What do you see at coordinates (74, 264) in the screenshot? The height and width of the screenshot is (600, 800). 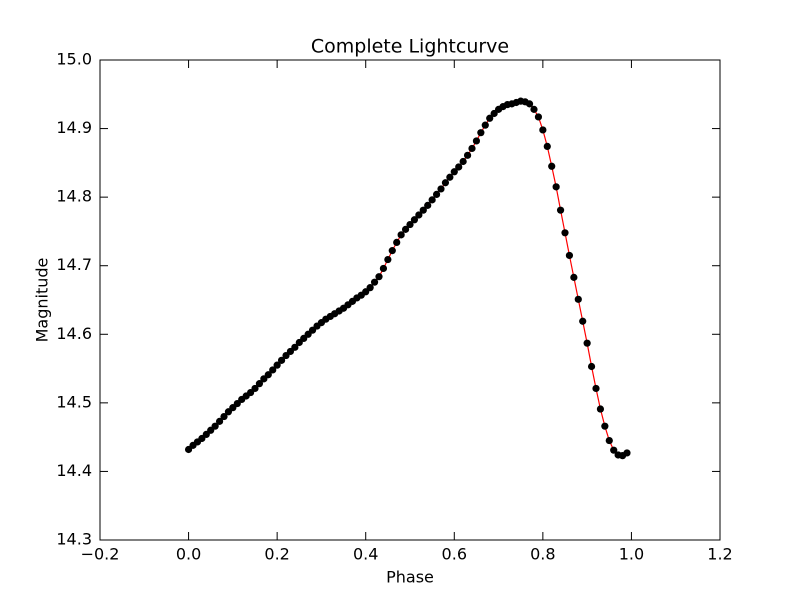 I see `y-tick-label: 14.7` at bounding box center [74, 264].